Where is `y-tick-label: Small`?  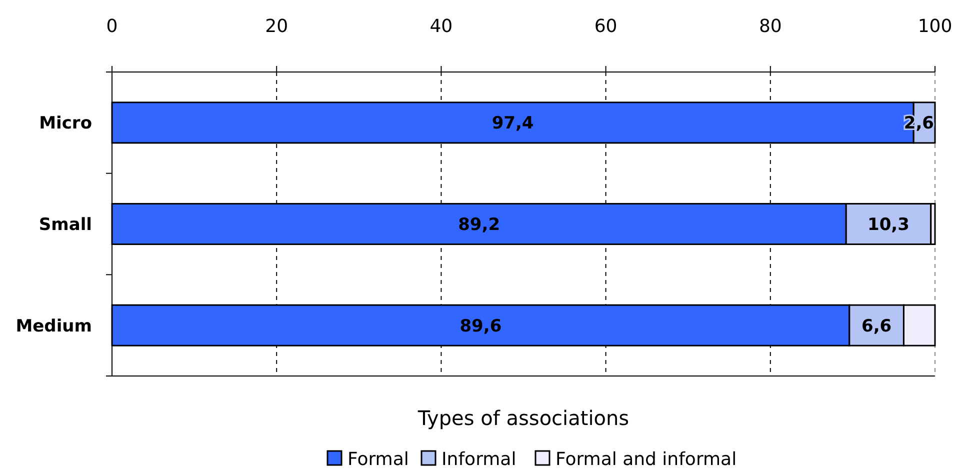
y-tick-label: Small is located at coordinates (65, 225).